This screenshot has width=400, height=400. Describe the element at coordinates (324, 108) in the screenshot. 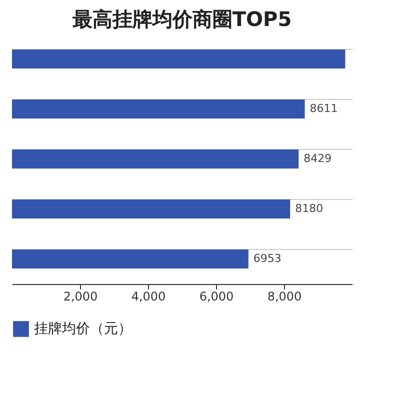

I see `data-label: 8611` at that location.